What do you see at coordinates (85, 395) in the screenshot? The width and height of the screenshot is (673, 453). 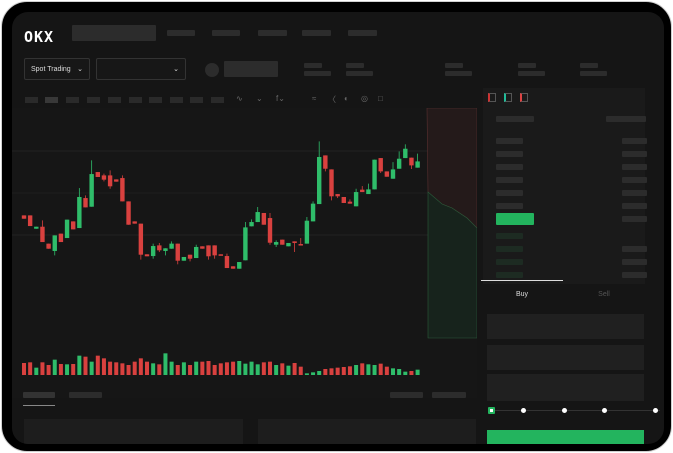 I see `tab-history` at bounding box center [85, 395].